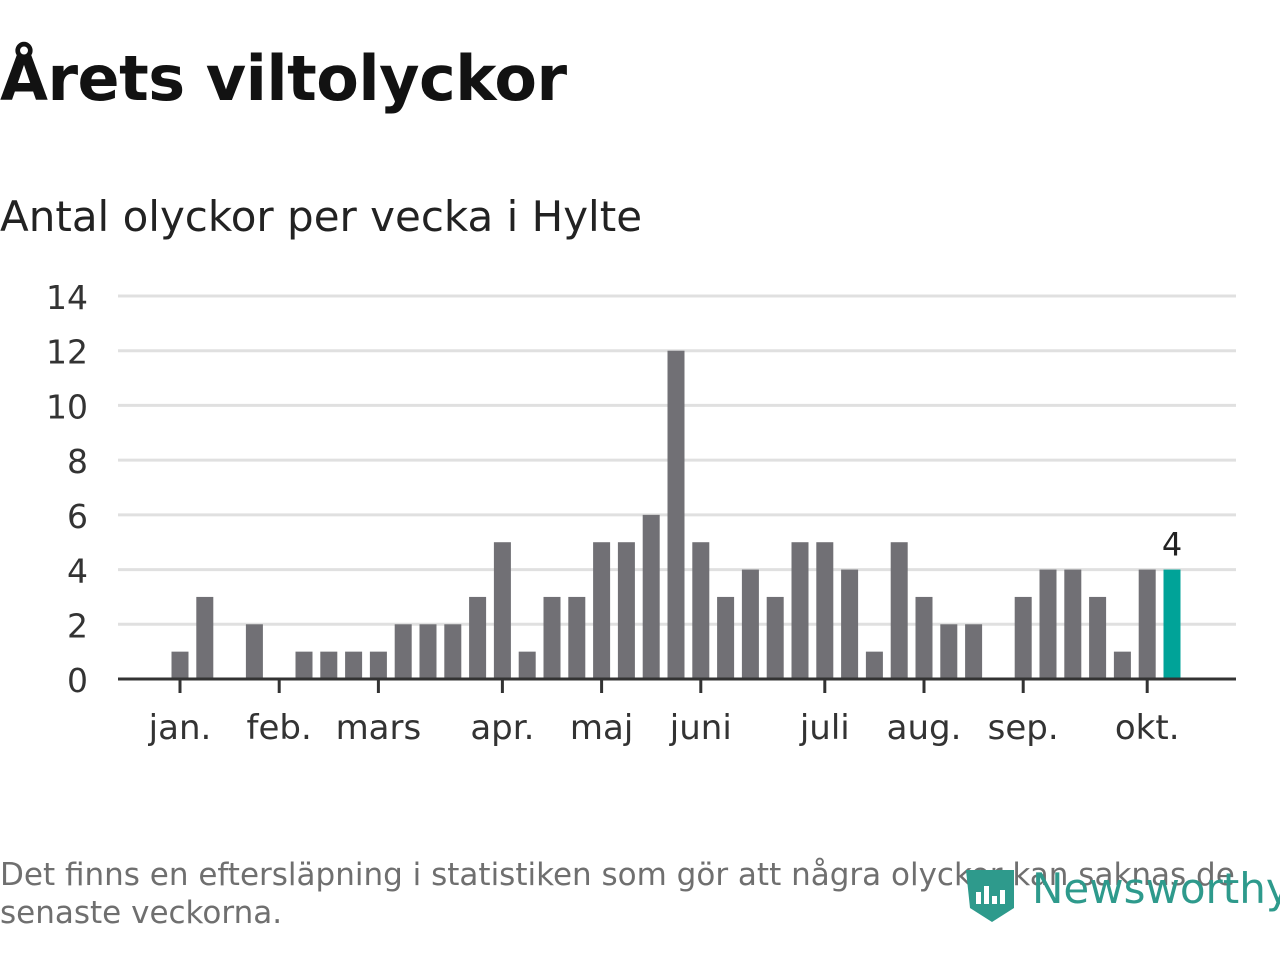  What do you see at coordinates (279, 728) in the screenshot?
I see `x-tick-label: feb.` at bounding box center [279, 728].